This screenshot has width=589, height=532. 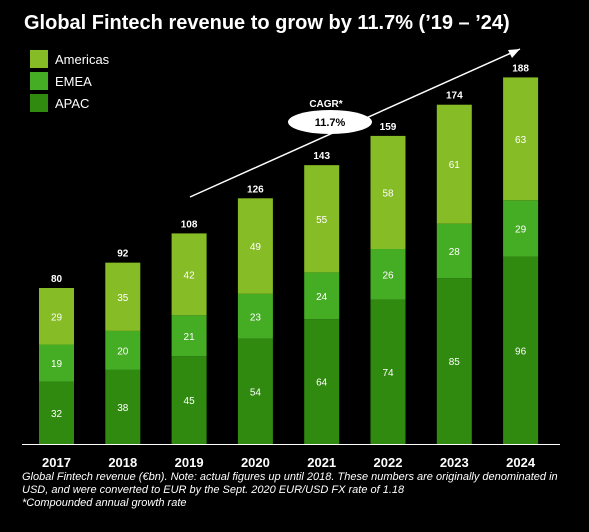 I want to click on bar-label-apac-2020: 54, so click(x=256, y=392).